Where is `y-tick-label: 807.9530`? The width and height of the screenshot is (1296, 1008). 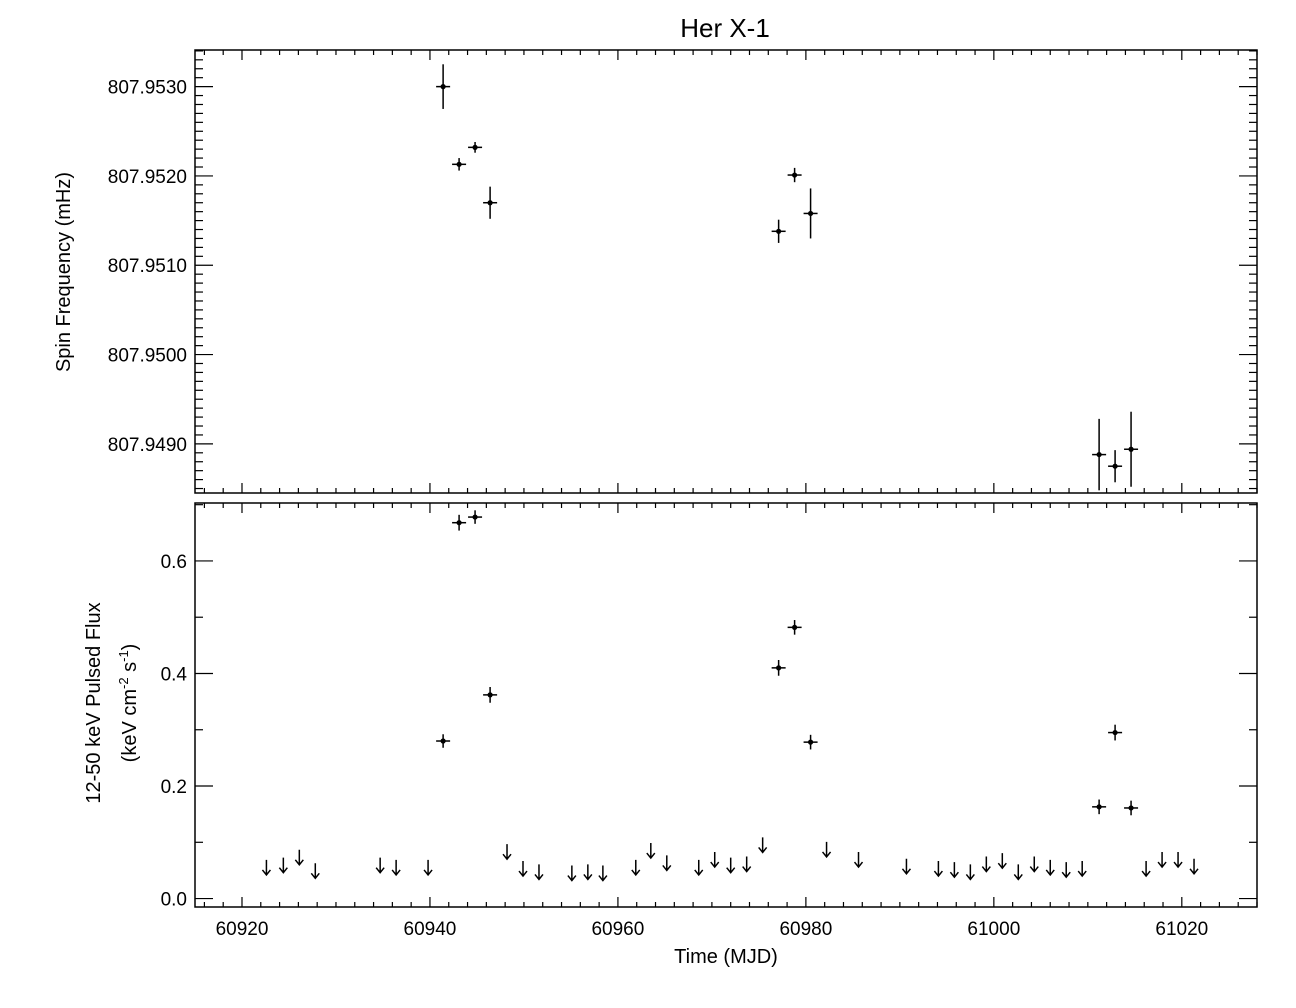 y-tick-label: 807.9530 is located at coordinates (147, 88).